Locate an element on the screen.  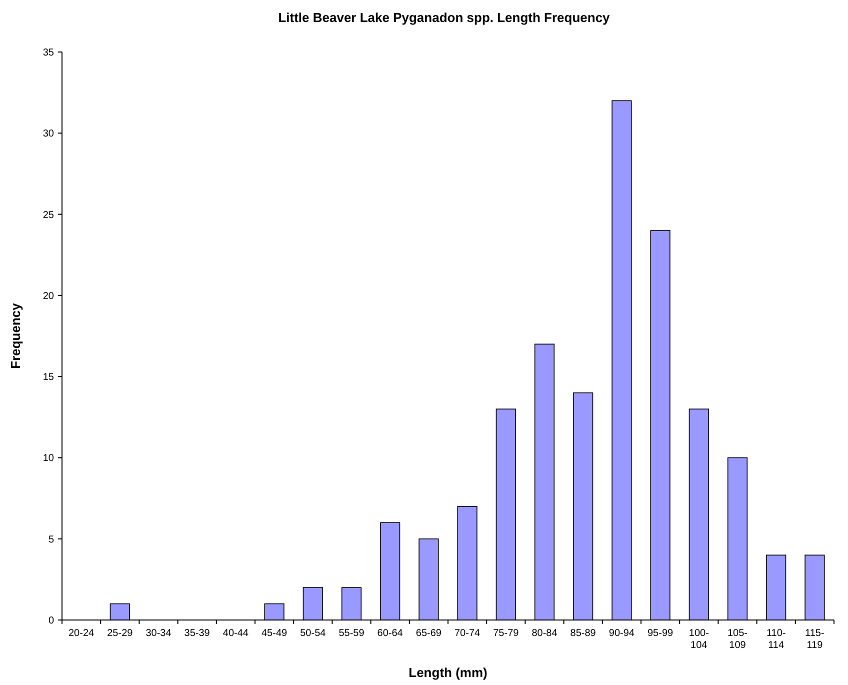
y-tick-label: 10 is located at coordinates (48, 458).